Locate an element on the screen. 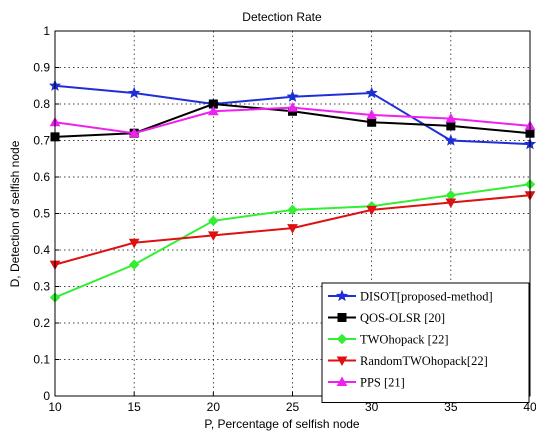 This screenshot has width=536, height=436. y-tick-label: 0.9 is located at coordinates (41, 68).